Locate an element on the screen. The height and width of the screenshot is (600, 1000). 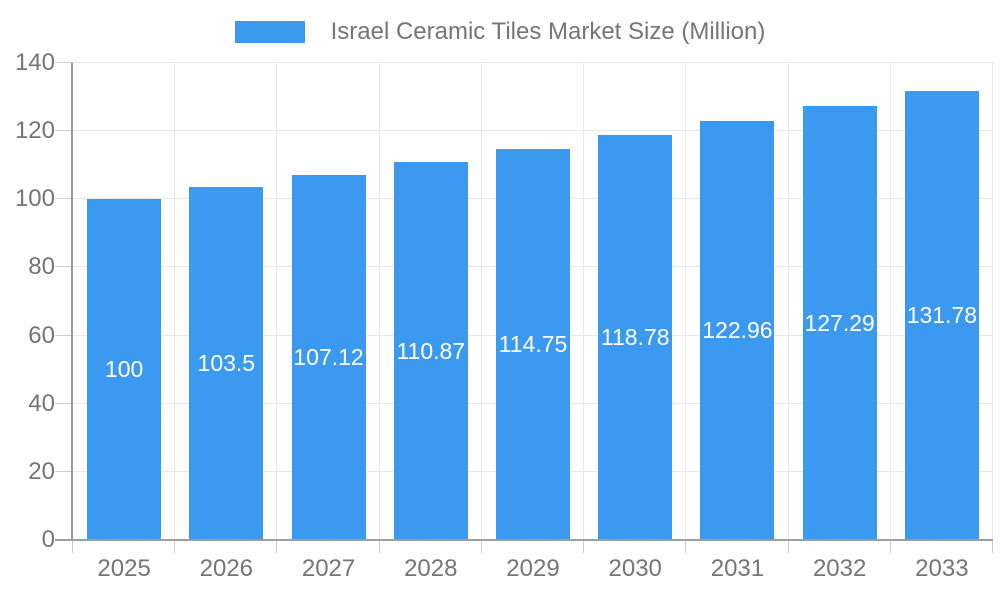
x-axis: 2025 2026 2027 2028 2029 2030 2031 2032 2033 is located at coordinates (533, 569).